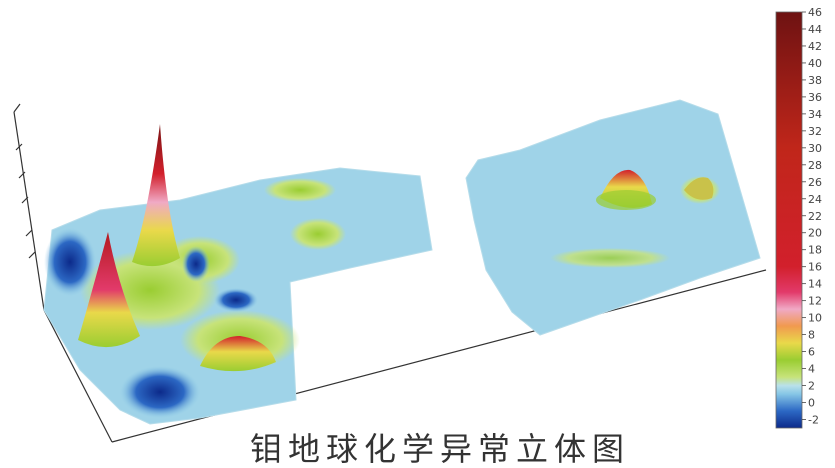 The height and width of the screenshot is (468, 835). What do you see at coordinates (815, 199) in the screenshot?
I see `colorbar-tick-label: 24` at bounding box center [815, 199].